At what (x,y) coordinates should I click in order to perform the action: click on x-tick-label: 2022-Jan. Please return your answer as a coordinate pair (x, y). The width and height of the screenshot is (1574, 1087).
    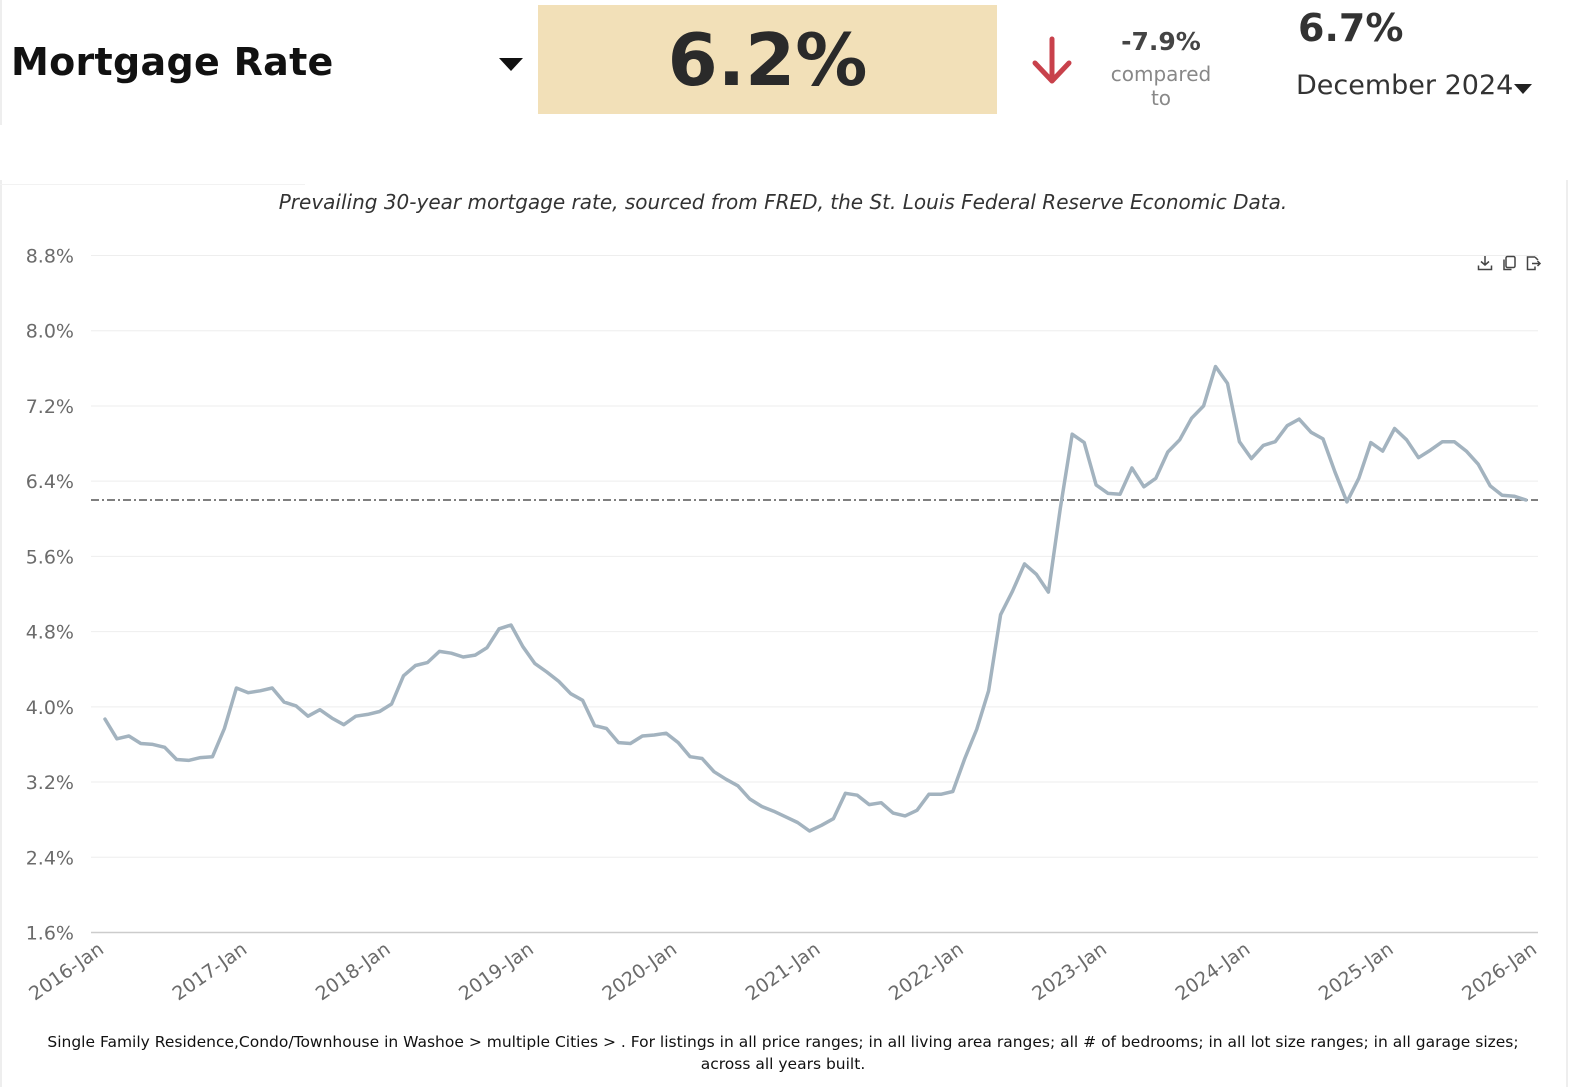
    Looking at the image, I should click on (926, 971).